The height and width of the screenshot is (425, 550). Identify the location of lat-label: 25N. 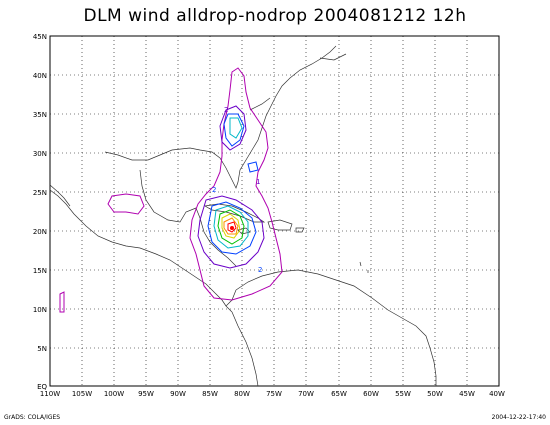
(40, 193).